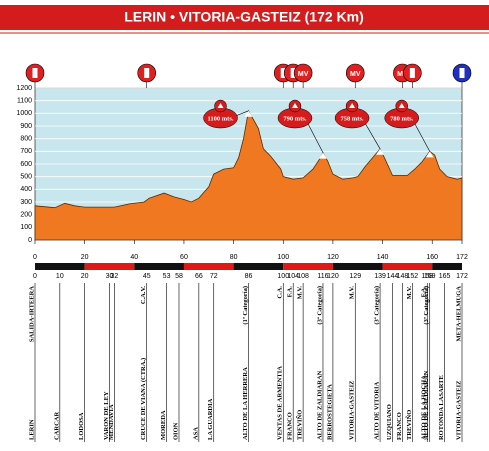 The height and width of the screenshot is (451, 489). What do you see at coordinates (294, 118) in the screenshot?
I see `peak-label: 790 mts.` at bounding box center [294, 118].